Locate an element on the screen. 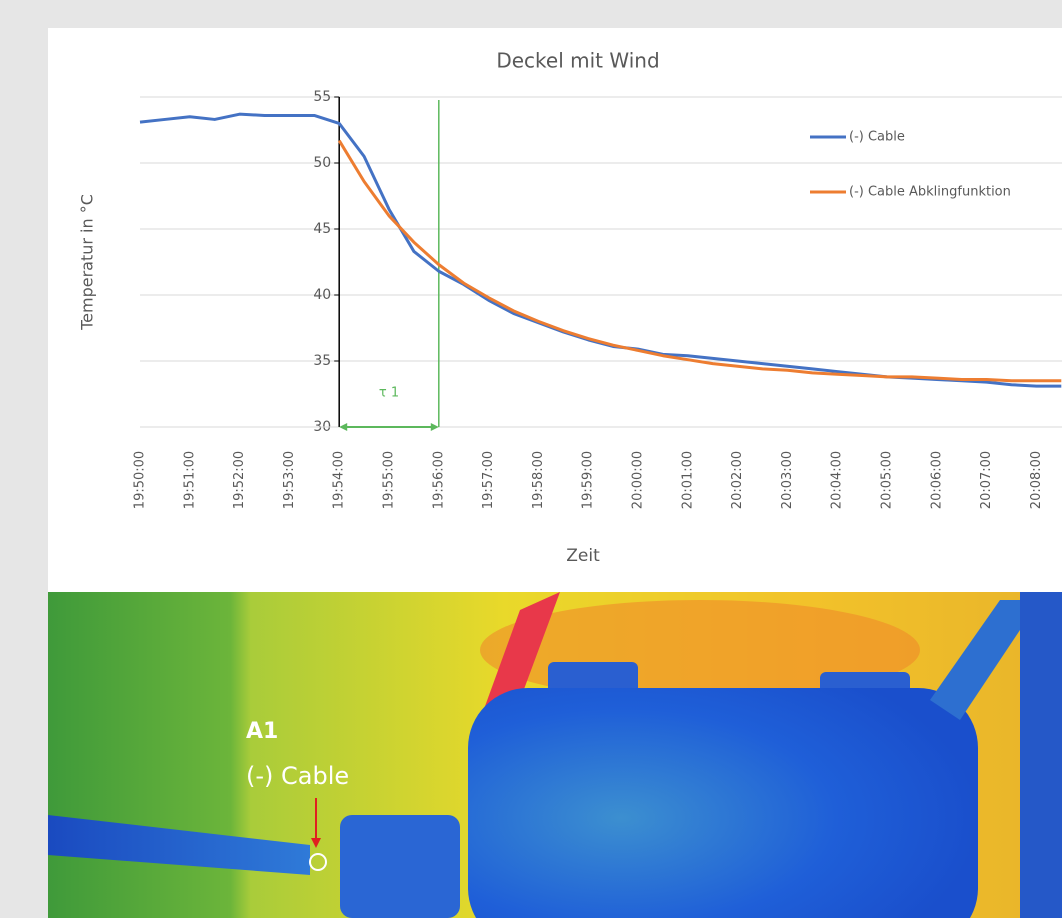 The height and width of the screenshot is (918, 1062). tau-label: τ 1 is located at coordinates (389, 393).